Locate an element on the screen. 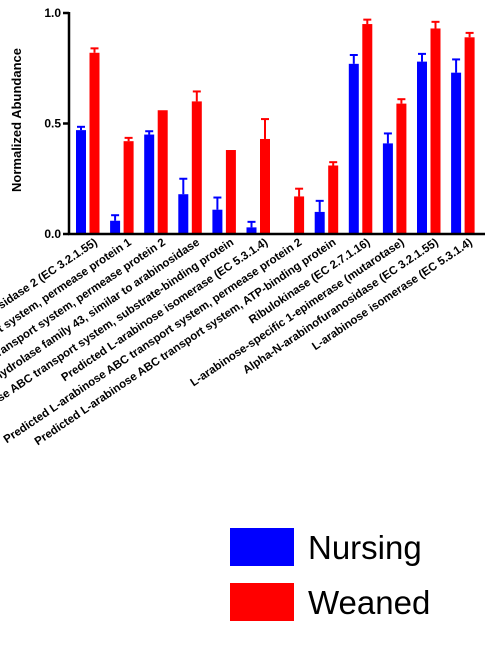 The width and height of the screenshot is (485, 649). y-axis-title: Normalized Abundance is located at coordinates (16, 120).